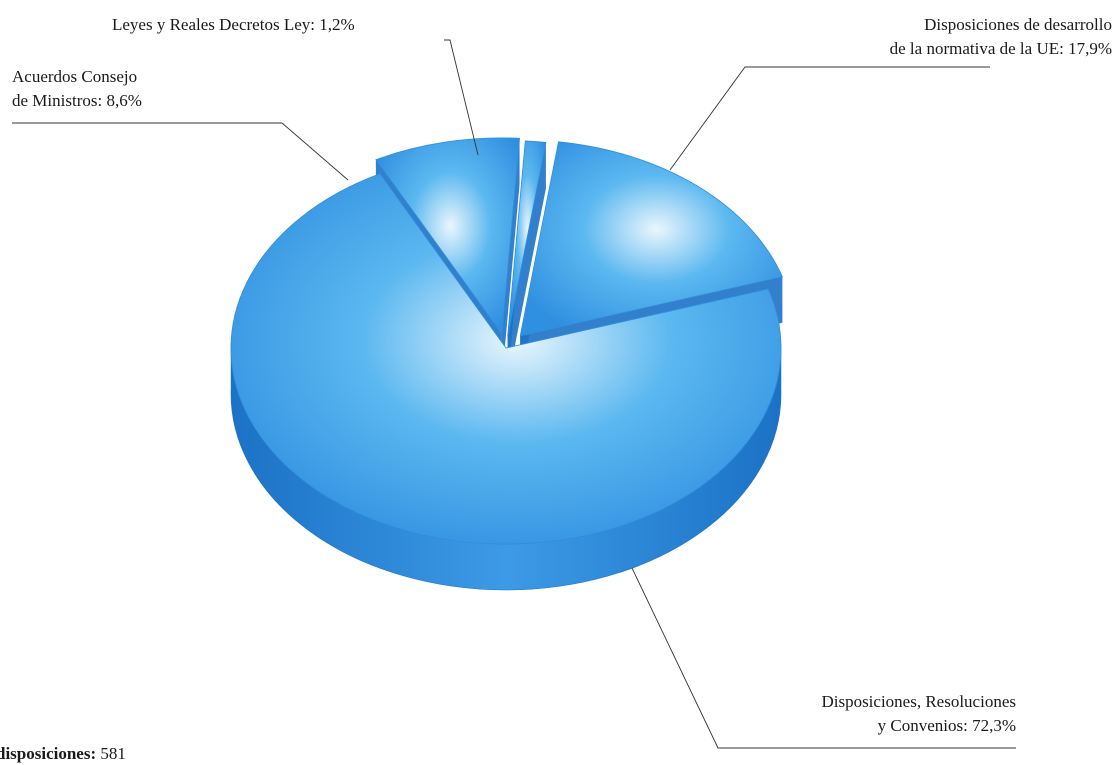 This screenshot has width=1120, height=765. Describe the element at coordinates (74, 76) in the screenshot. I see `slice-label-2-line-0: Acuerdos Consejo` at that location.